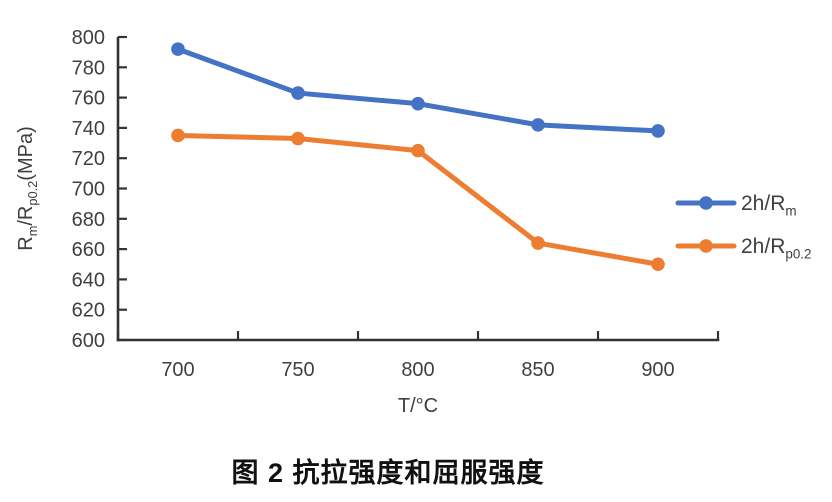 Image resolution: width=832 pixels, height=502 pixels. I want to click on y-axis-tick-label: 800, so click(88, 38).